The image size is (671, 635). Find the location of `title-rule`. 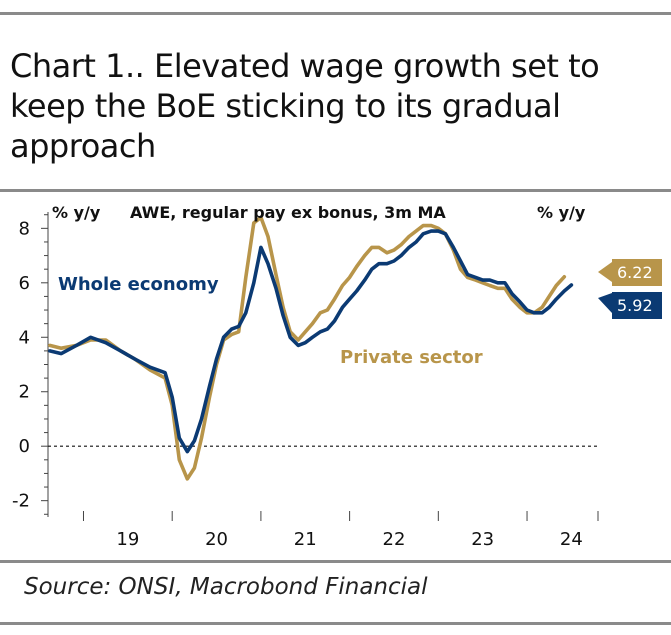

title-rule is located at coordinates (335, 190).